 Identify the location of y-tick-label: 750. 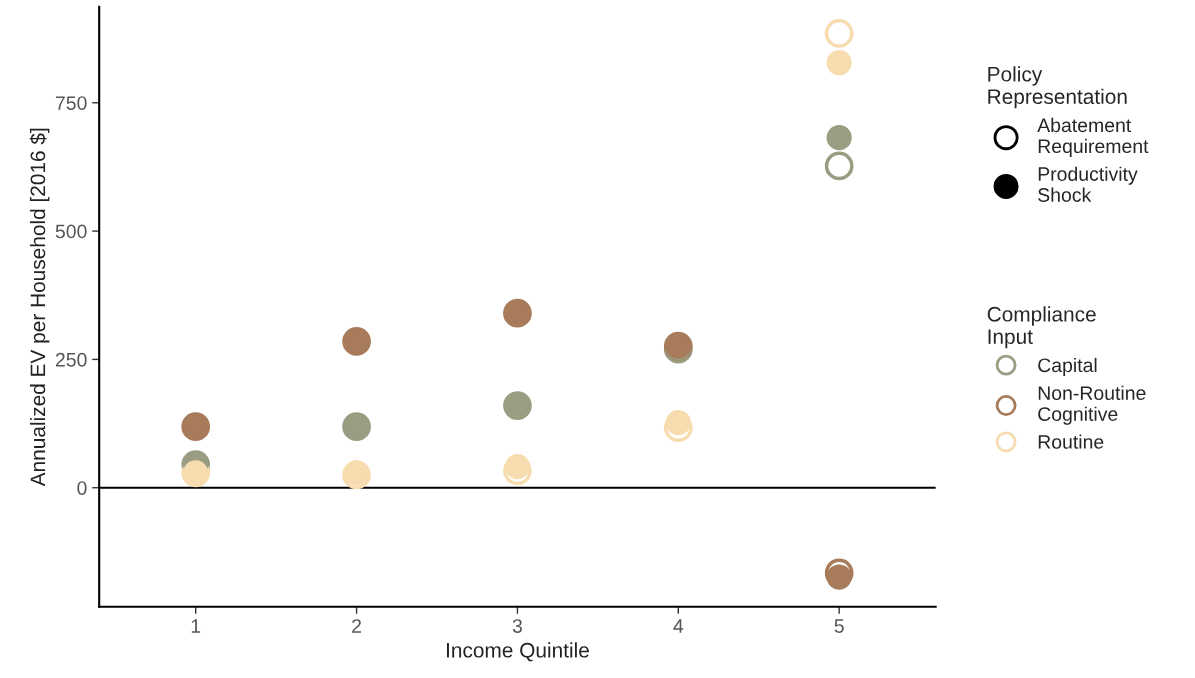
(71, 103).